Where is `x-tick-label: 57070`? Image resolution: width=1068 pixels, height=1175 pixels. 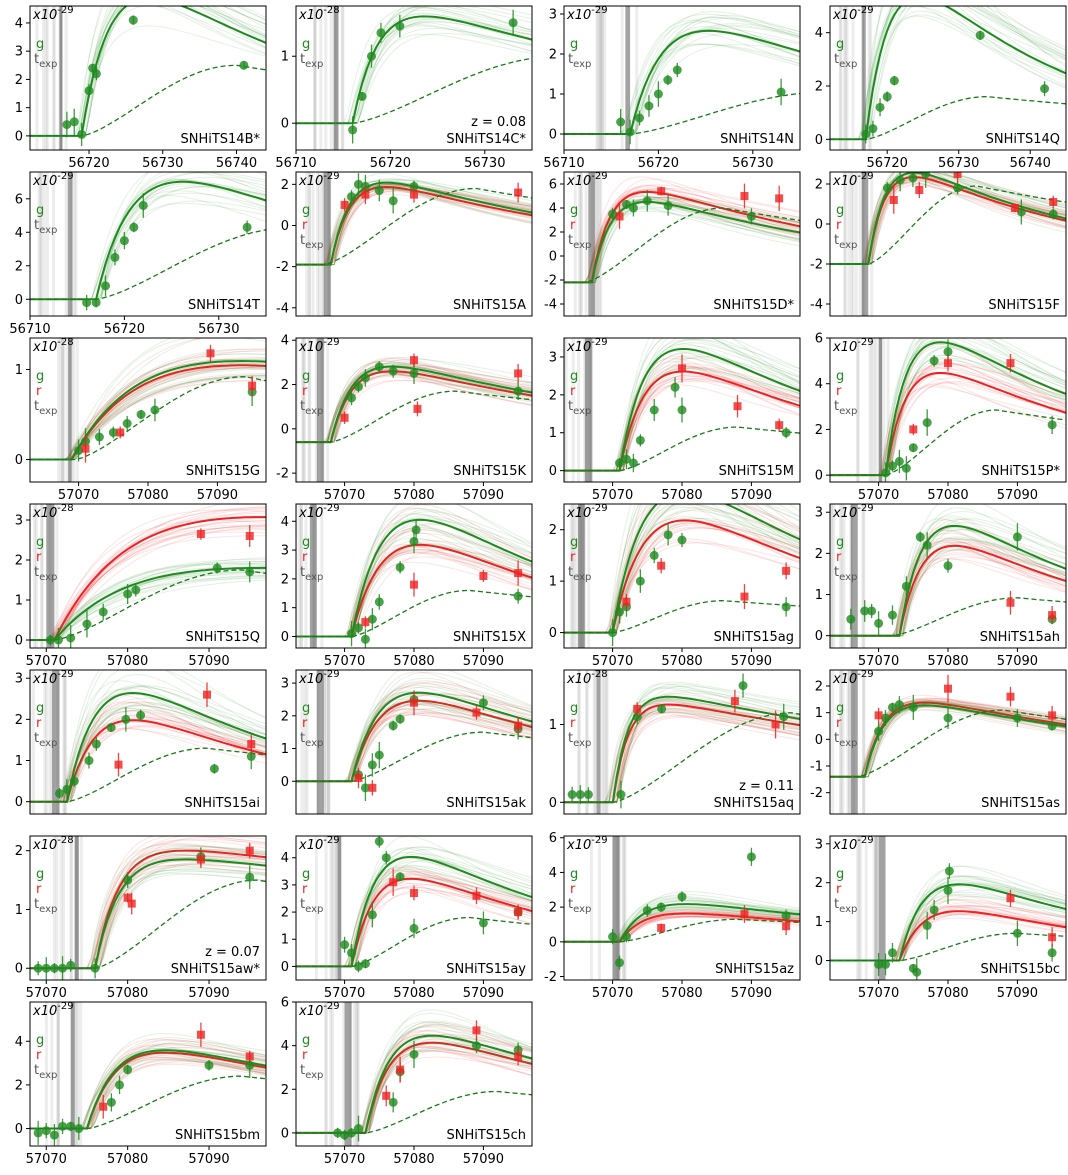 x-tick-label: 57070 is located at coordinates (612, 495).